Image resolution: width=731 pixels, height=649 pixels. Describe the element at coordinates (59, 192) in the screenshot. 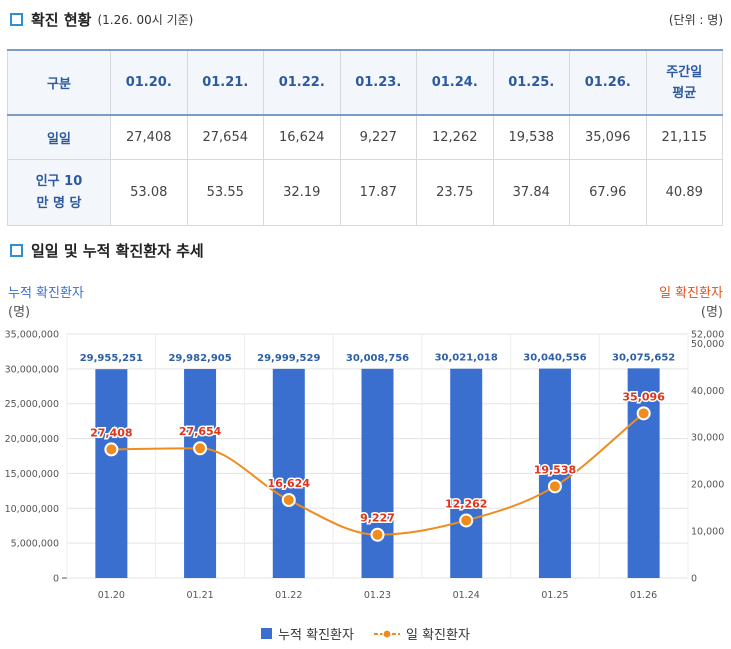

I see `row-label: 인구 10만 명 당` at that location.